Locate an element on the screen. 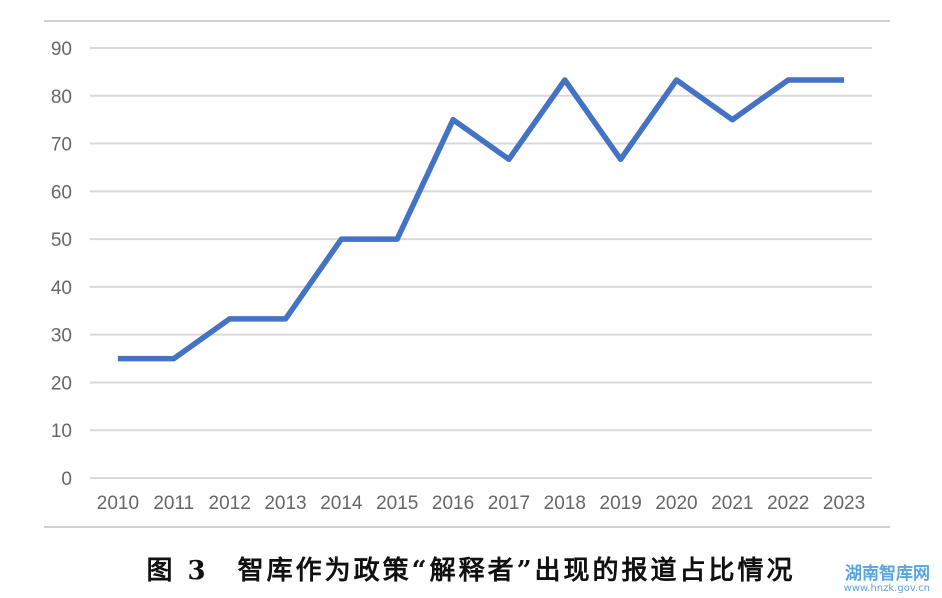 The height and width of the screenshot is (598, 942). y-tick-label: 30 is located at coordinates (61, 336).